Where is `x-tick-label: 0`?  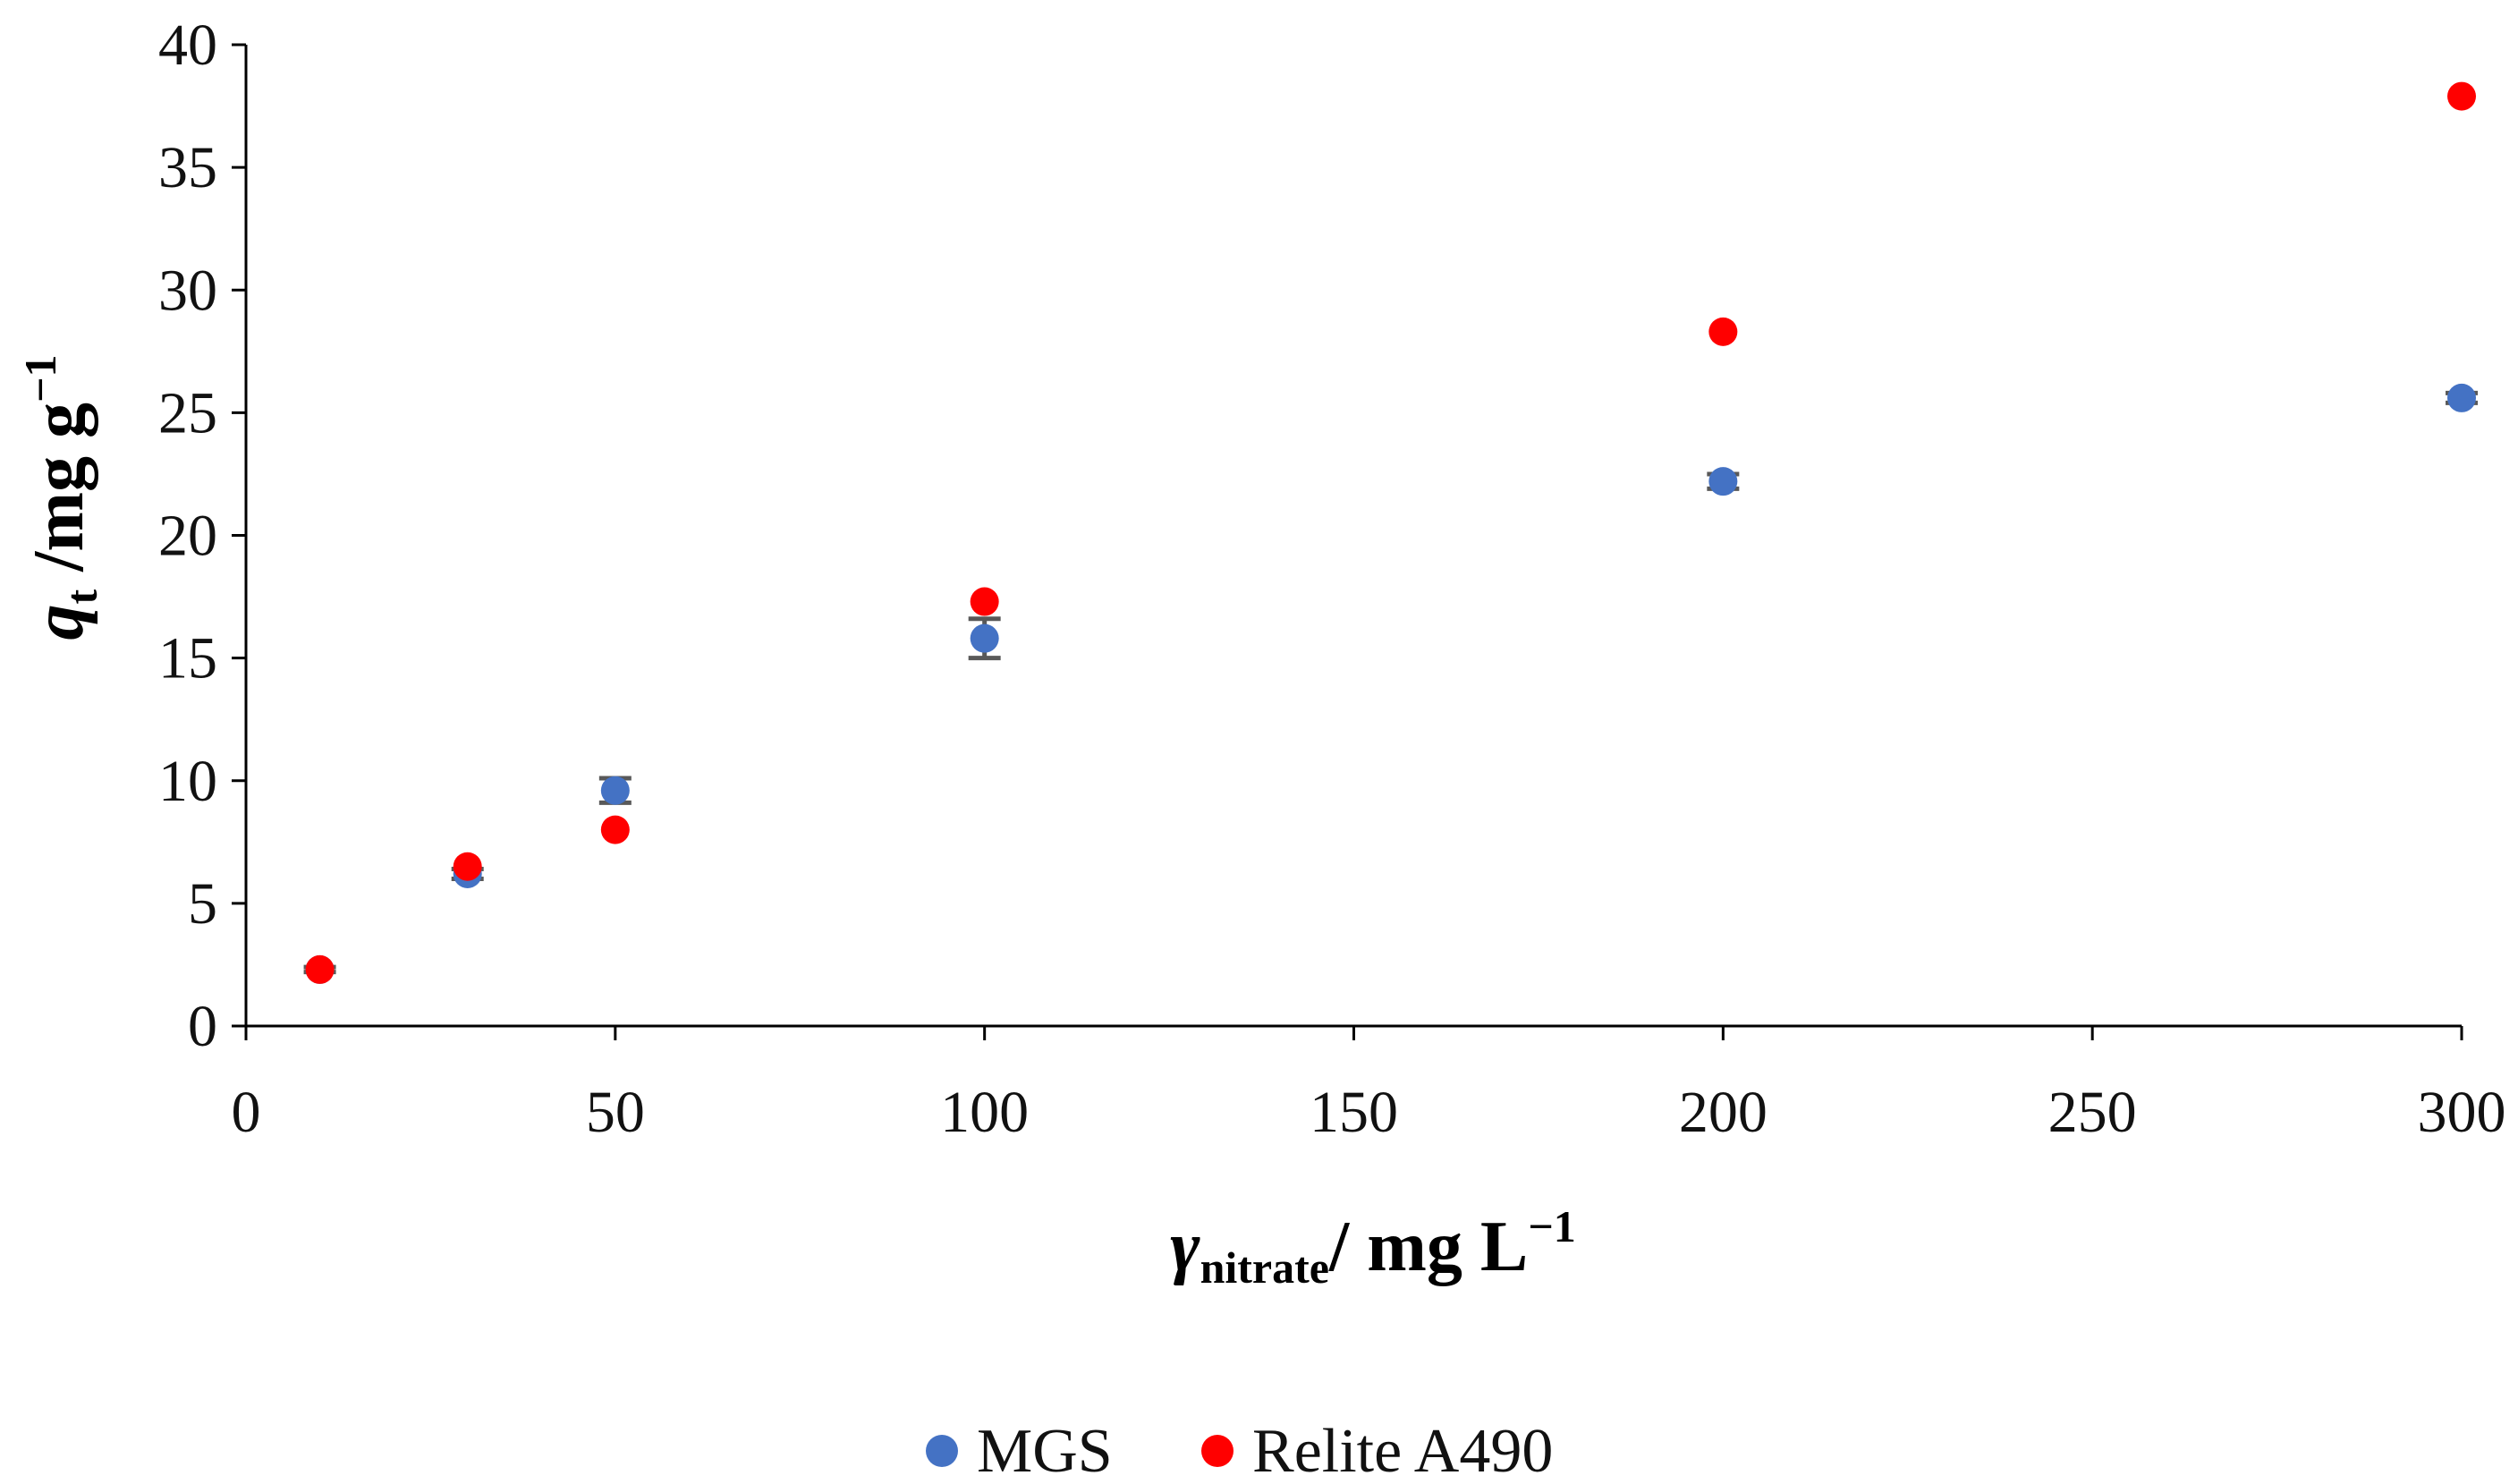
x-tick-label: 0 is located at coordinates (246, 1112).